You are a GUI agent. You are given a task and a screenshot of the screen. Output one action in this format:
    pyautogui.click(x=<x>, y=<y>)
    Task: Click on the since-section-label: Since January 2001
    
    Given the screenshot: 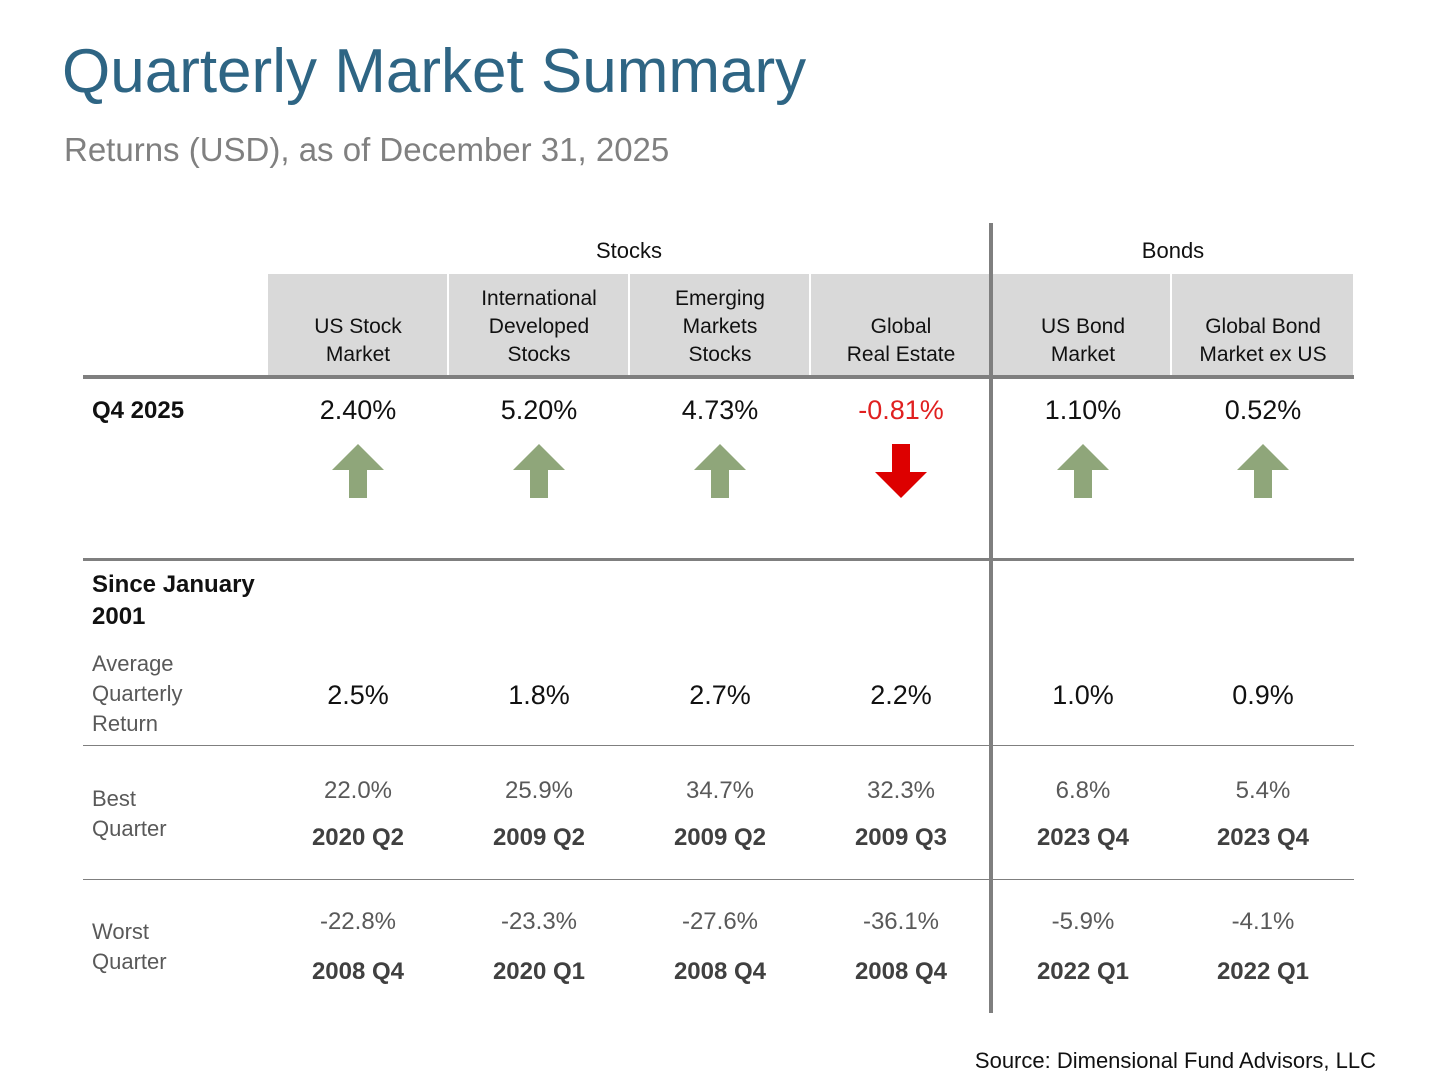 What is the action you would take?
    pyautogui.click(x=173, y=600)
    